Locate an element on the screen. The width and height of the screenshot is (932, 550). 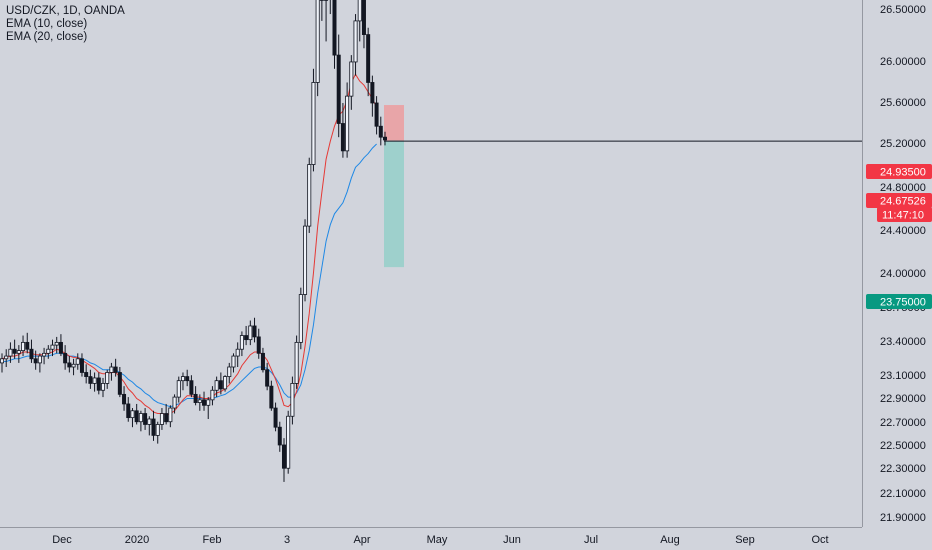
x-tick-label: Jul is located at coordinates (591, 540).